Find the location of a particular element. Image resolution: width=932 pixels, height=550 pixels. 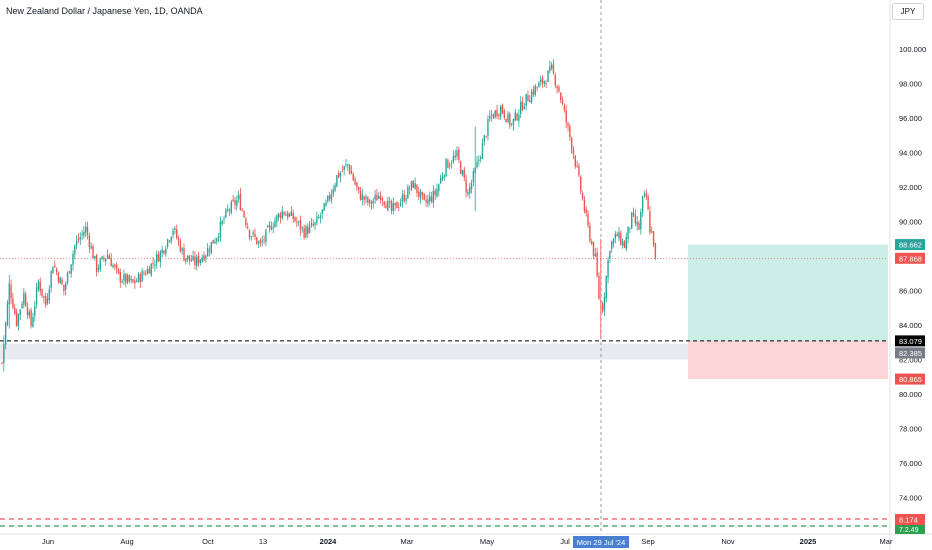

long-position-stop-zone is located at coordinates (788, 360).